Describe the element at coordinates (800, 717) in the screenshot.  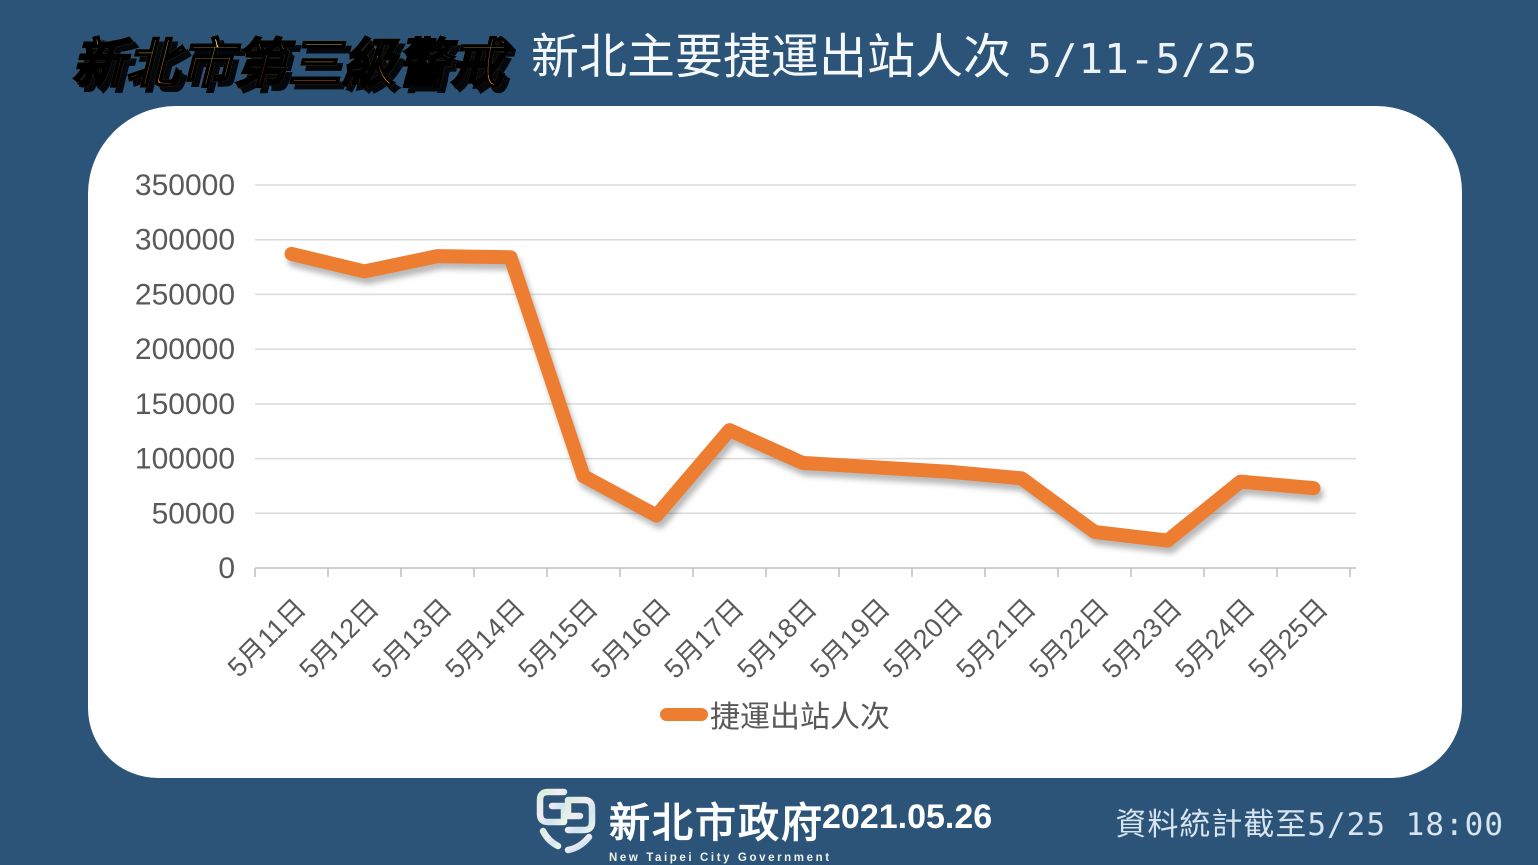
I see `legend-label: 捷運出站人次` at that location.